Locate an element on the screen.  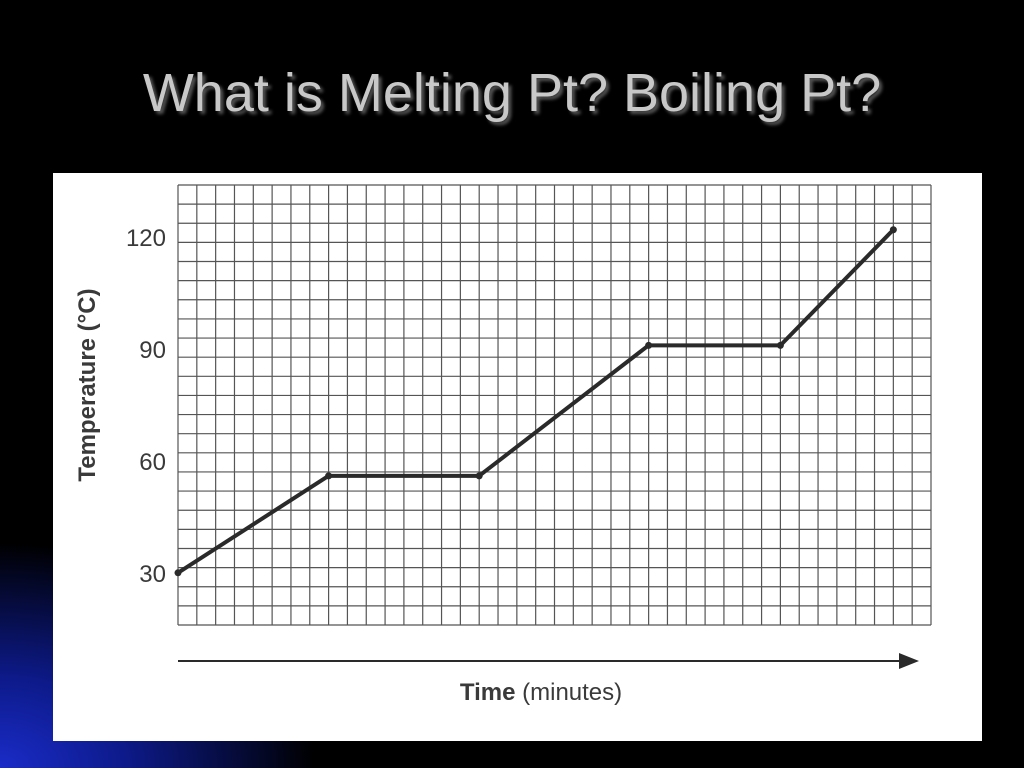
y-tick-label: 60 is located at coordinates (152, 462).